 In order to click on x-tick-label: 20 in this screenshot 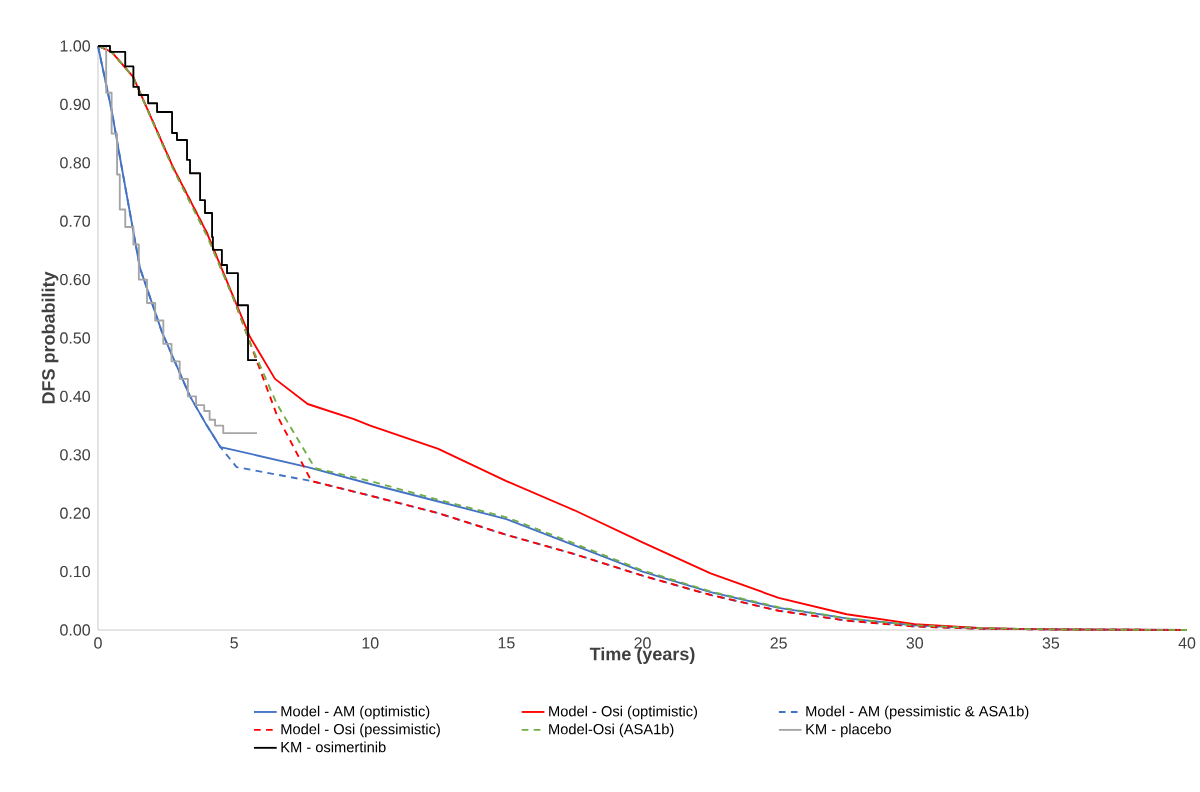, I will do `click(642, 643)`.